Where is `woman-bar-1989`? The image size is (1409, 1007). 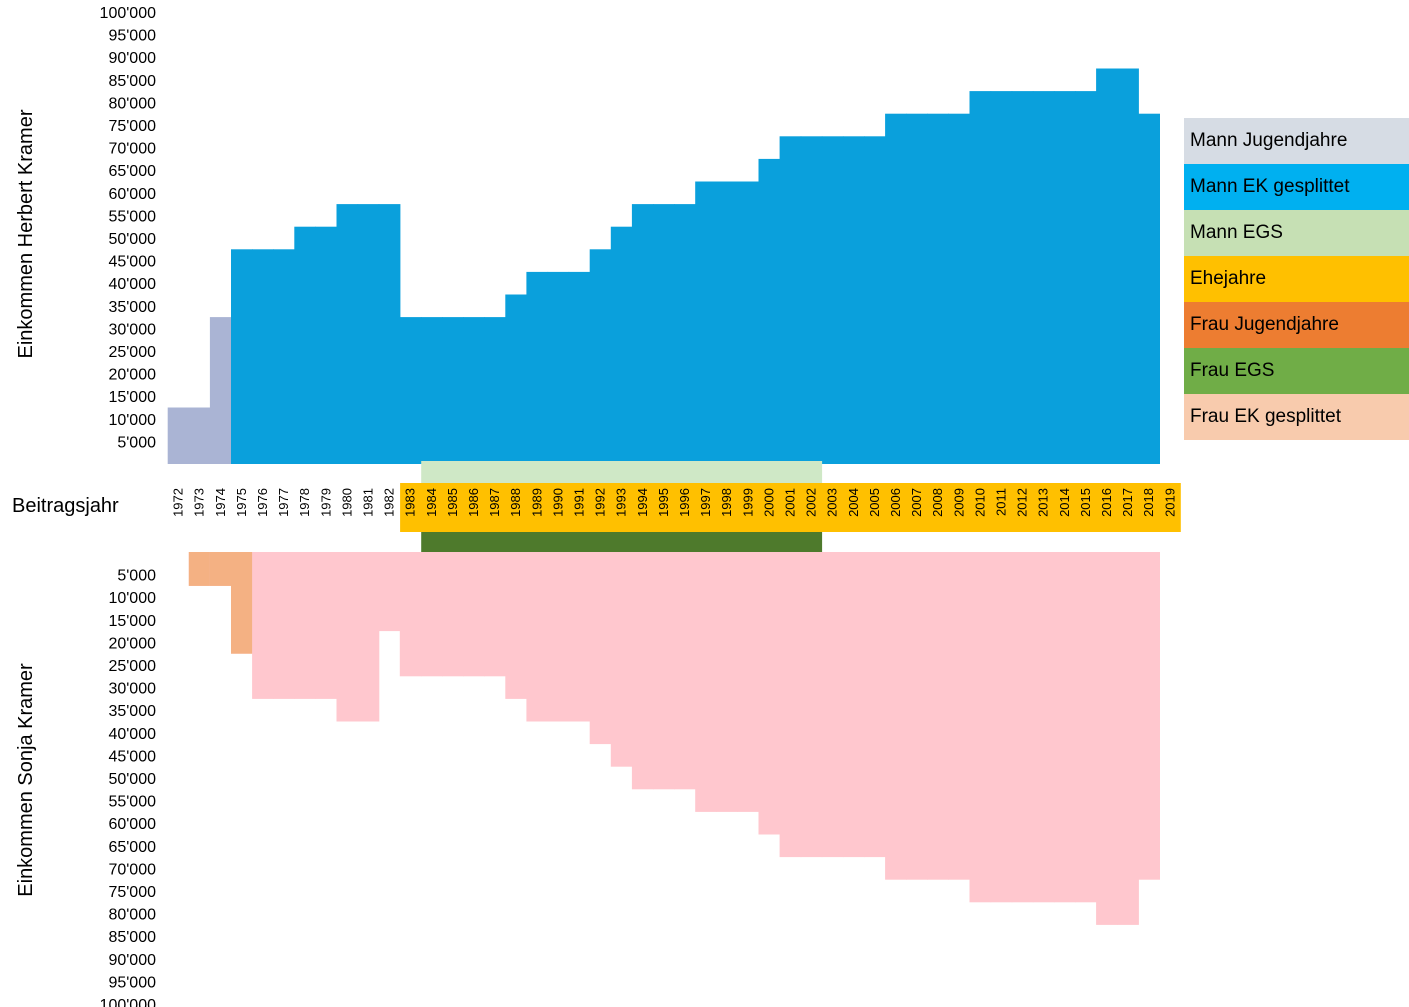 woman-bar-1989 is located at coordinates (537, 637).